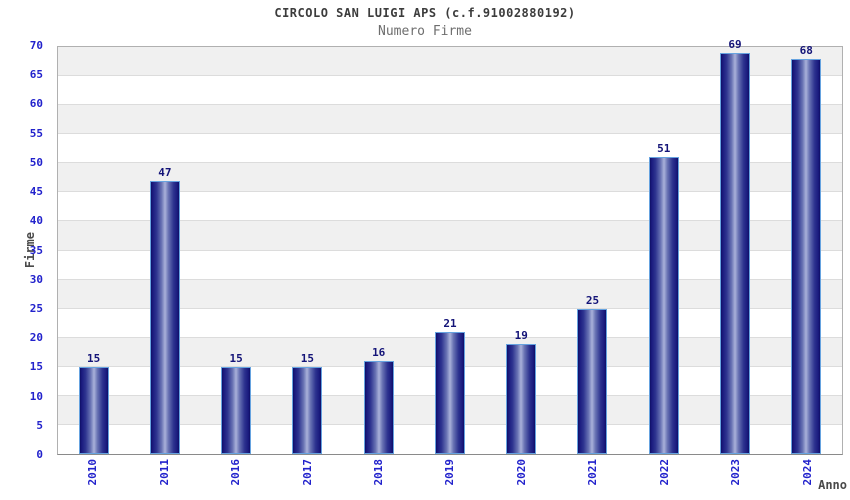  I want to click on bar-slot: 25, so click(592, 250).